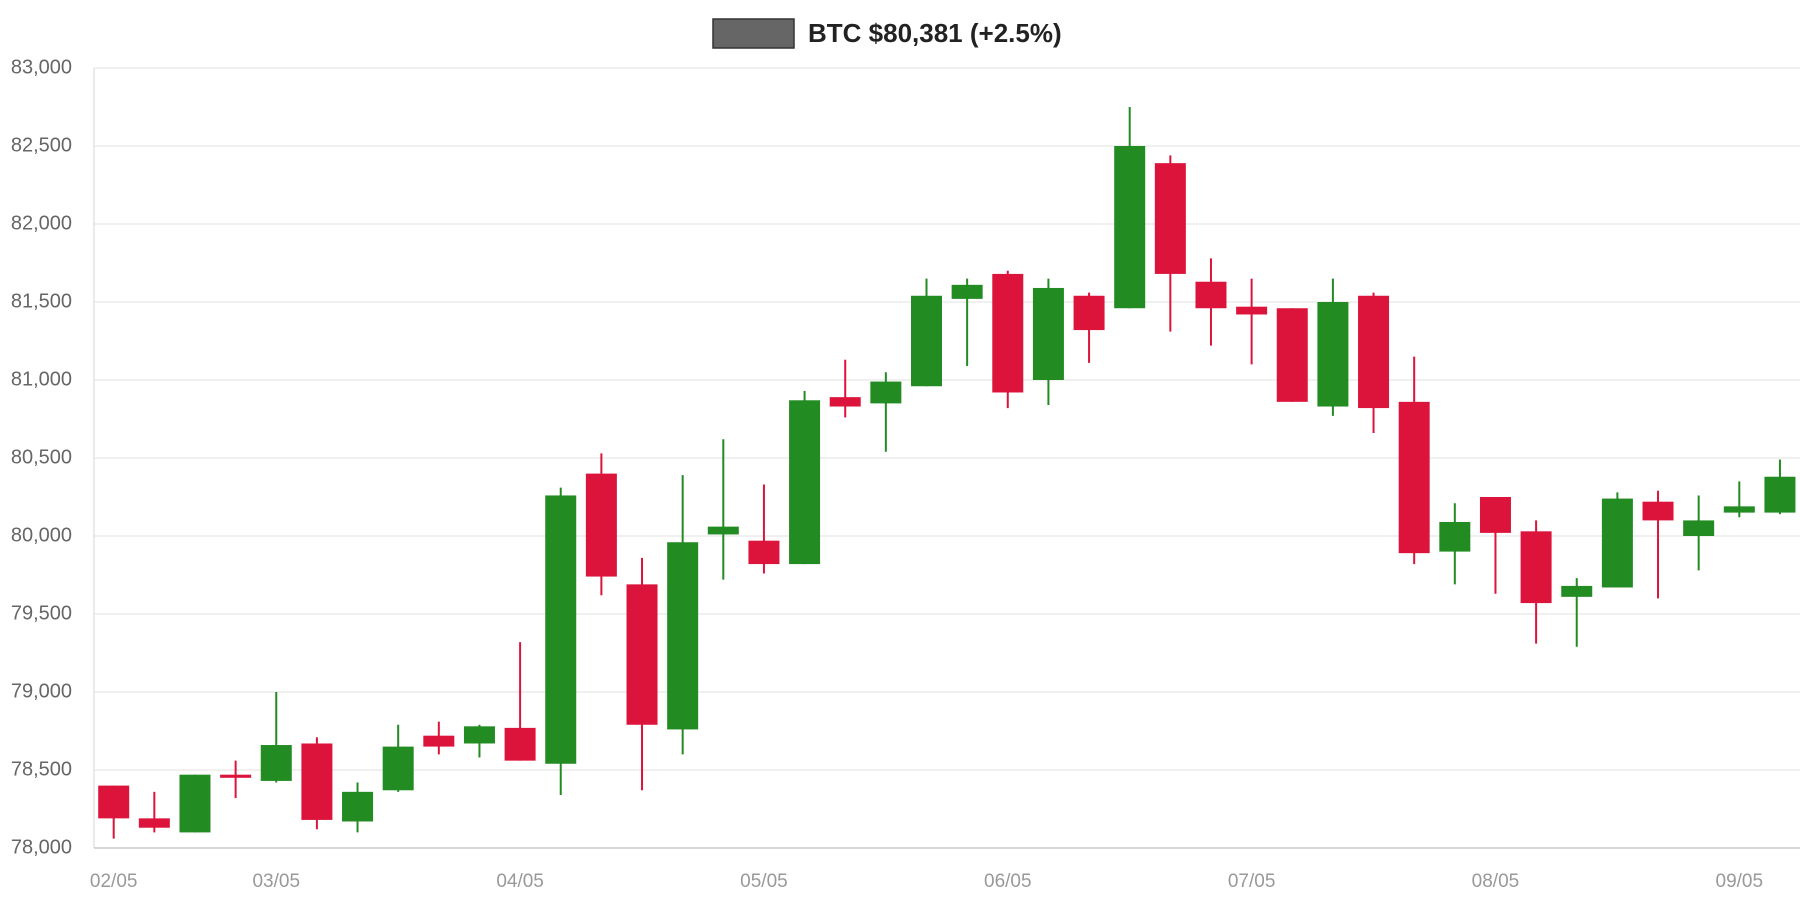  Describe the element at coordinates (41, 223) in the screenshot. I see `y-tick-label: 82,000` at that location.